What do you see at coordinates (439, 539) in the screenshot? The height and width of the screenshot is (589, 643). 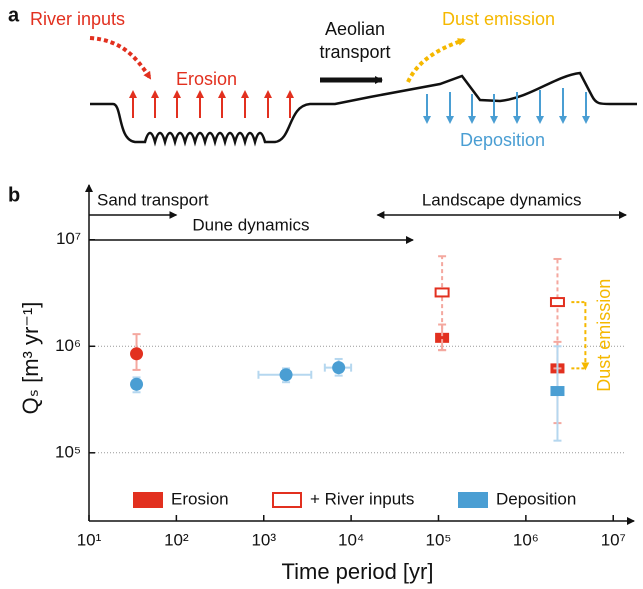 I see `x-tick-label: 10⁵` at bounding box center [439, 539].